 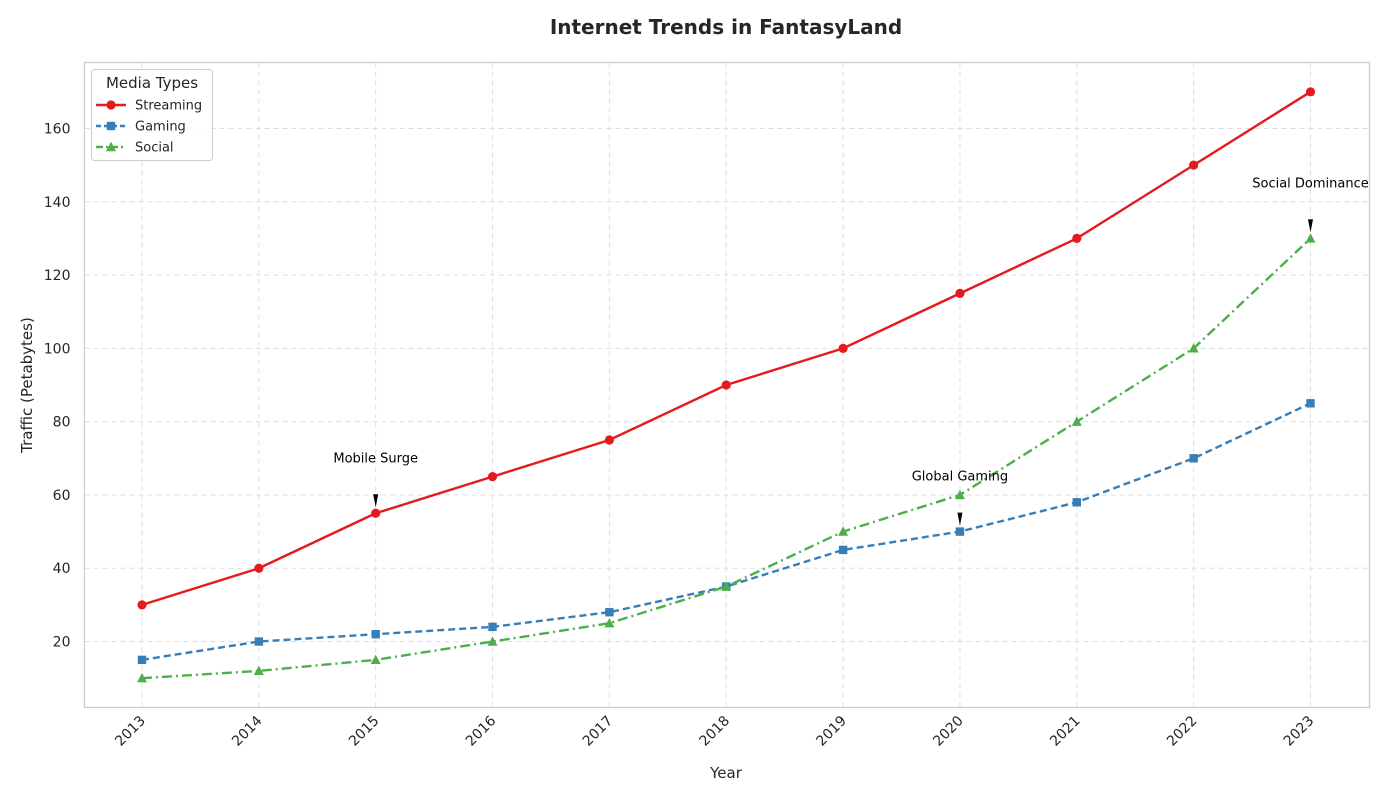 I want to click on annotation: Global Gaming, so click(x=960, y=498).